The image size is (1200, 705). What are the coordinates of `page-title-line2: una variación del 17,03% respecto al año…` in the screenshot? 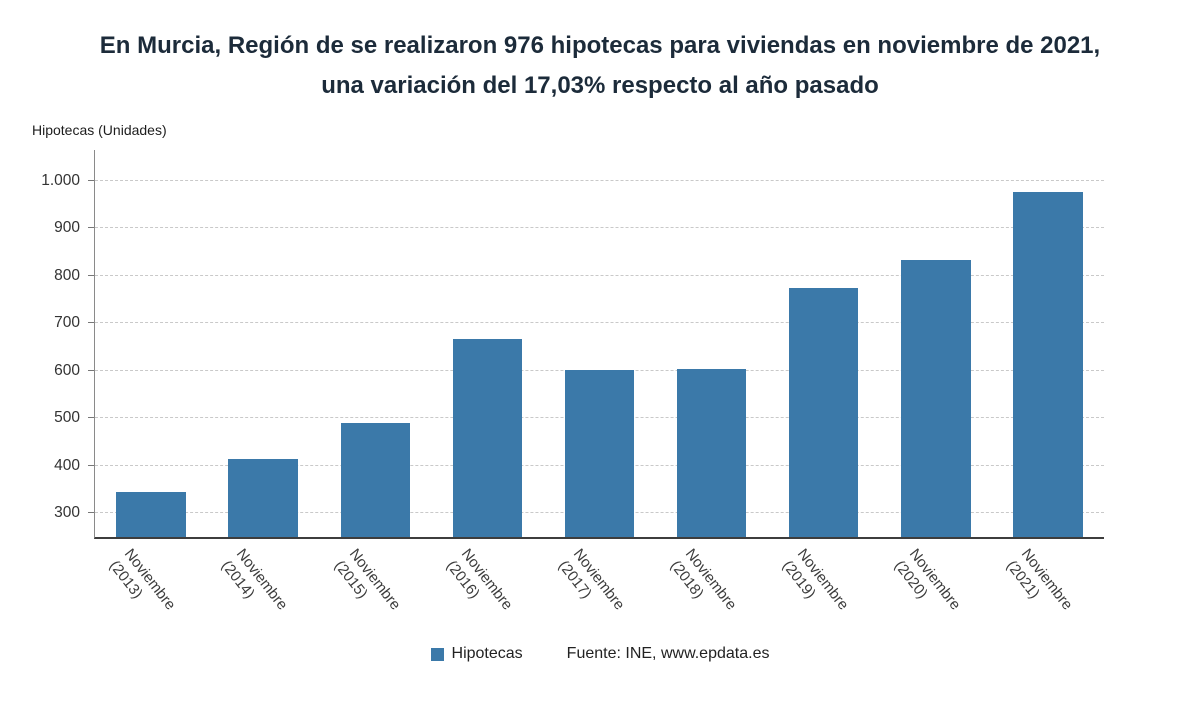 It's located at (600, 85).